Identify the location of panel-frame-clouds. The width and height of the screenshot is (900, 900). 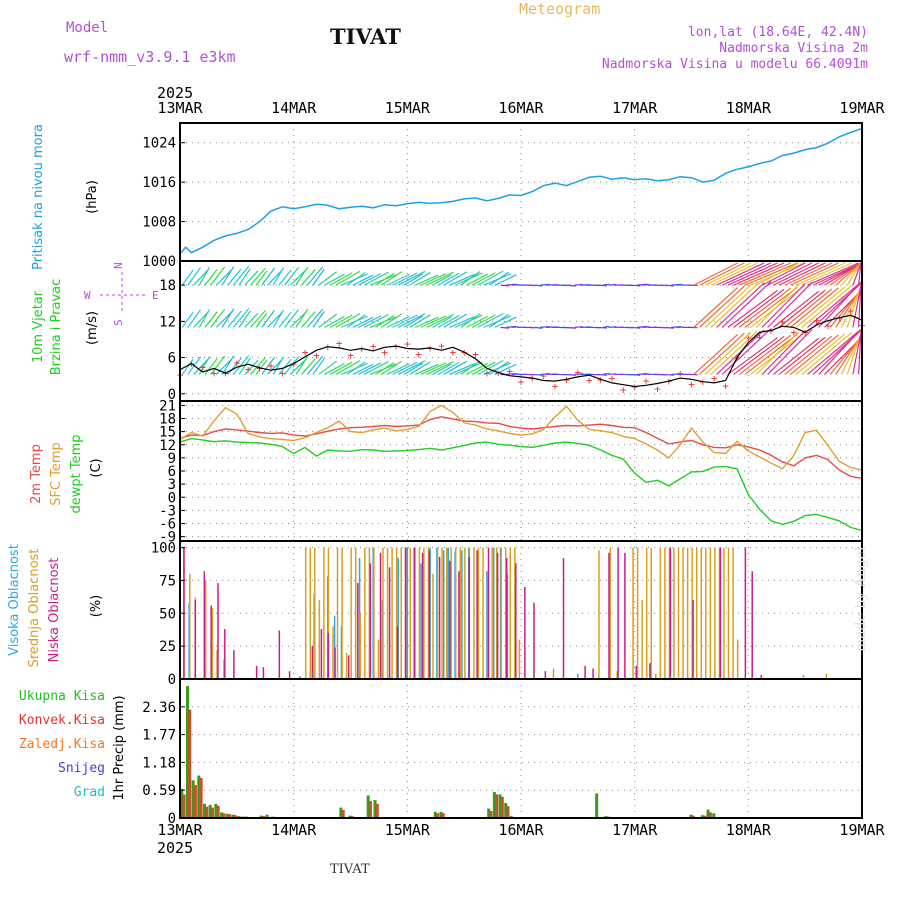
(521, 610).